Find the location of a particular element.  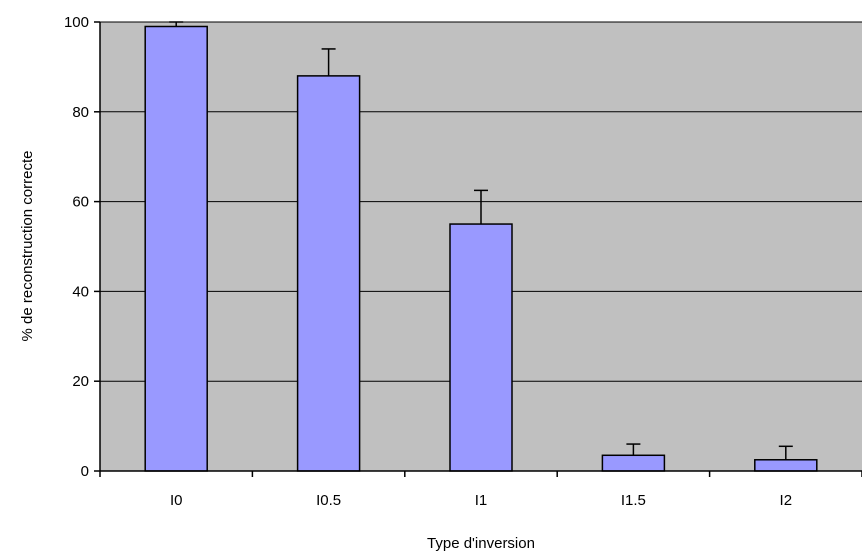

y-tick-labels: 0 20 40 60 80 100 is located at coordinates (76, 247).